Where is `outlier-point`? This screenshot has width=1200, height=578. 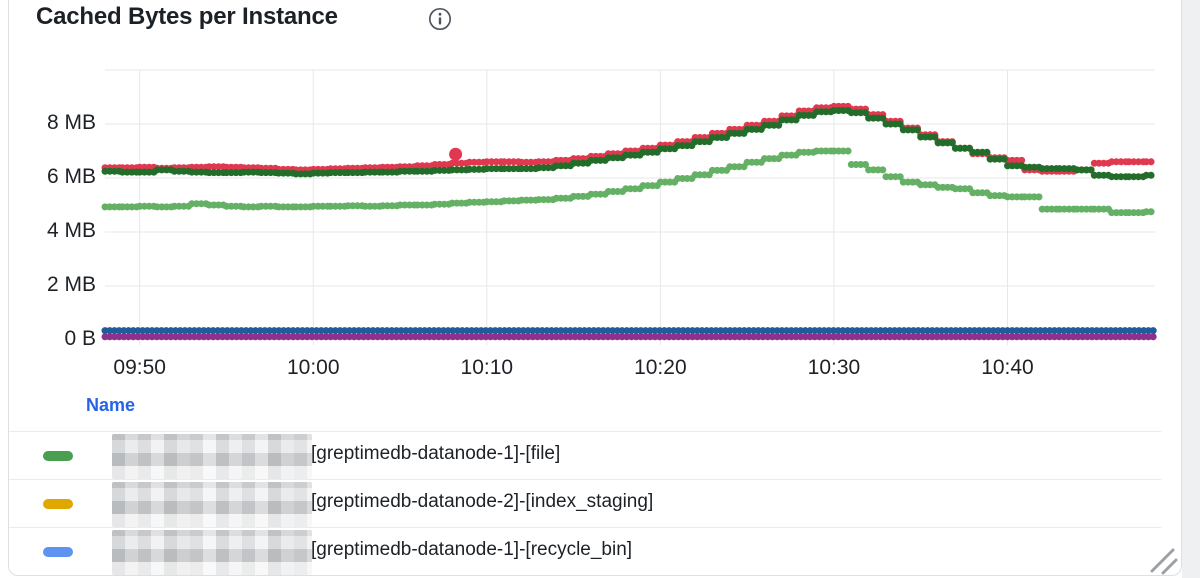 outlier-point is located at coordinates (456, 154).